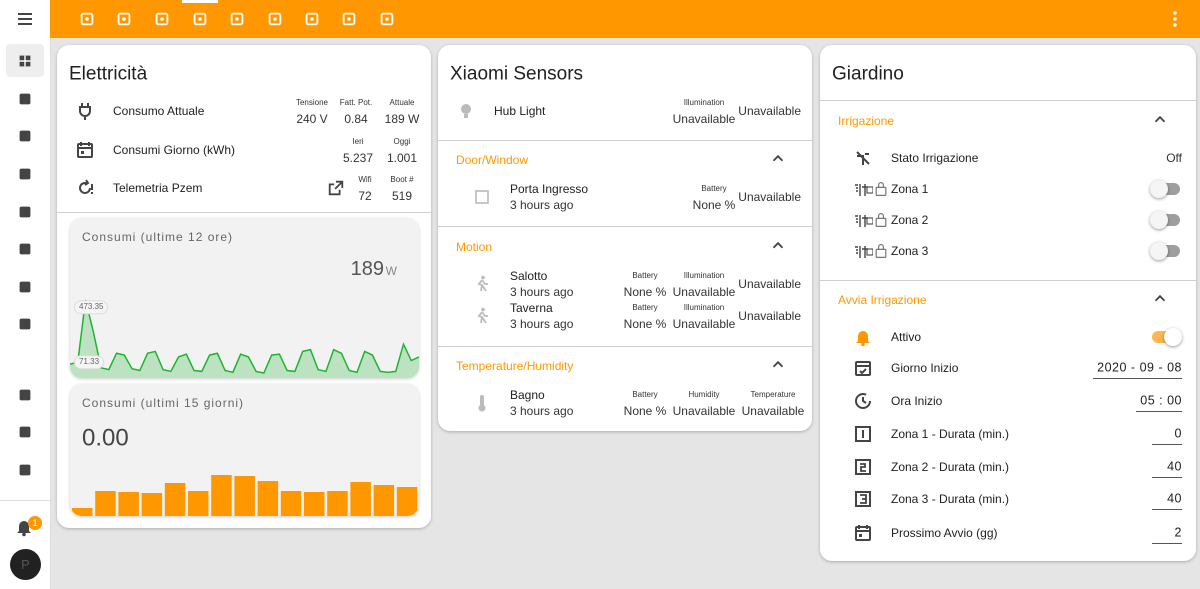 Image resolution: width=1200 pixels, height=589 pixels. Describe the element at coordinates (91, 307) in the screenshot. I see `extreme-label: 473.35` at that location.